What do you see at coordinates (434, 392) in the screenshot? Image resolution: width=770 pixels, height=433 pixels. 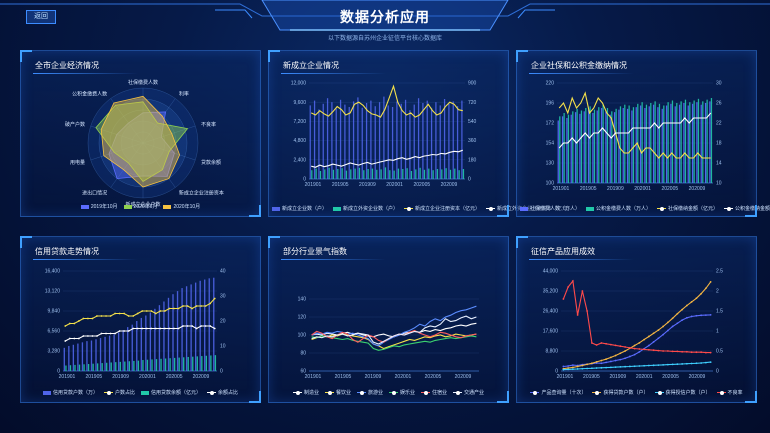 I see `legend-item: 住宿业` at bounding box center [434, 392].